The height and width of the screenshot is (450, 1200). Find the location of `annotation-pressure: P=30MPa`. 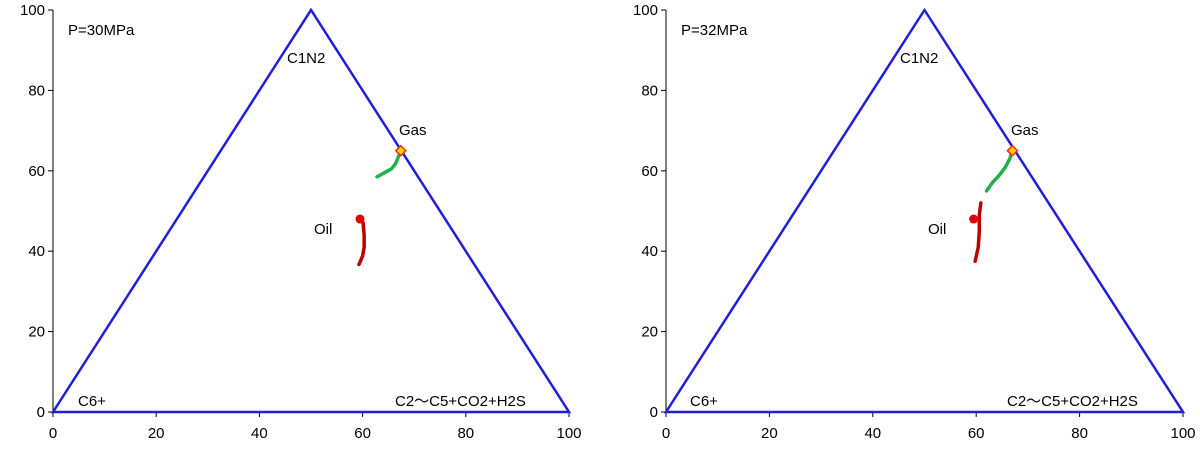

annotation-pressure: P=30MPa is located at coordinates (101, 30).